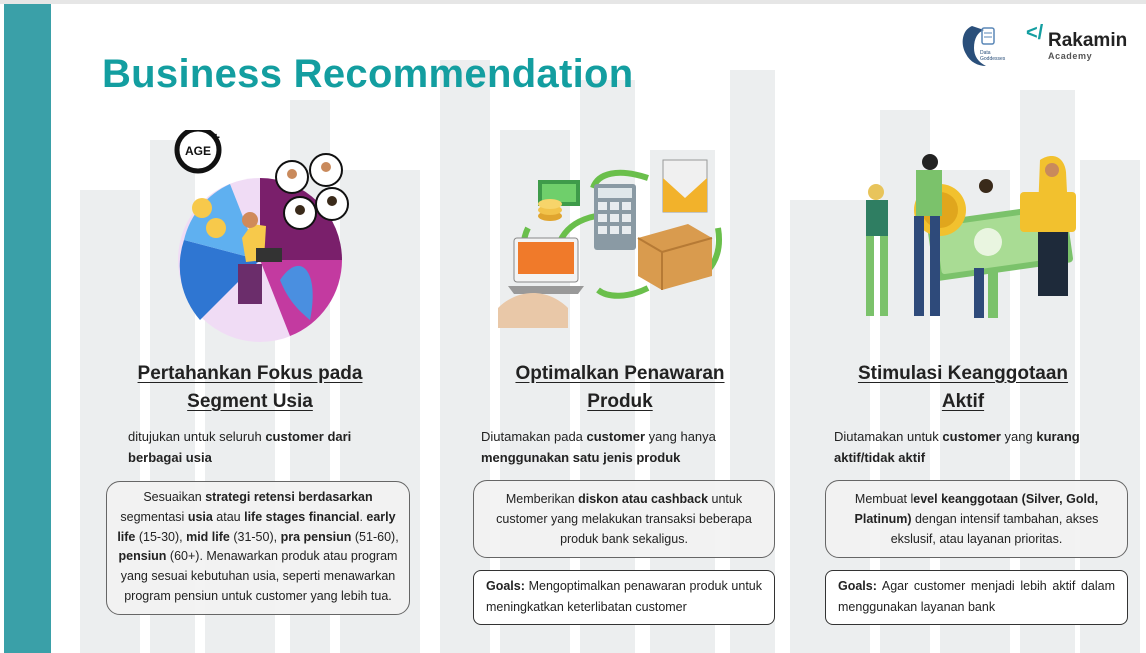 This screenshot has width=1146, height=653. I want to click on col3-heading: Stimulasi Keanggotaan Aktif, so click(963, 387).